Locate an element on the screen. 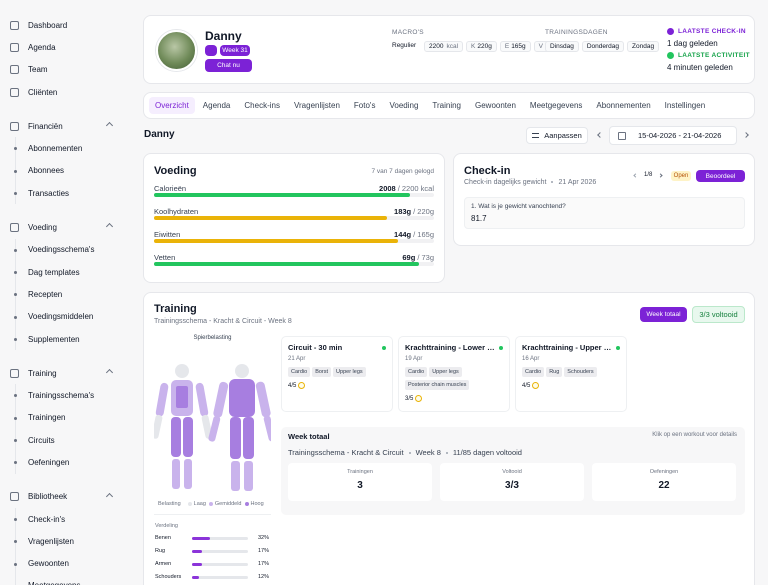 This screenshot has height=585, width=768. nav-sub-item: Meetgegevens is located at coordinates (76, 580).